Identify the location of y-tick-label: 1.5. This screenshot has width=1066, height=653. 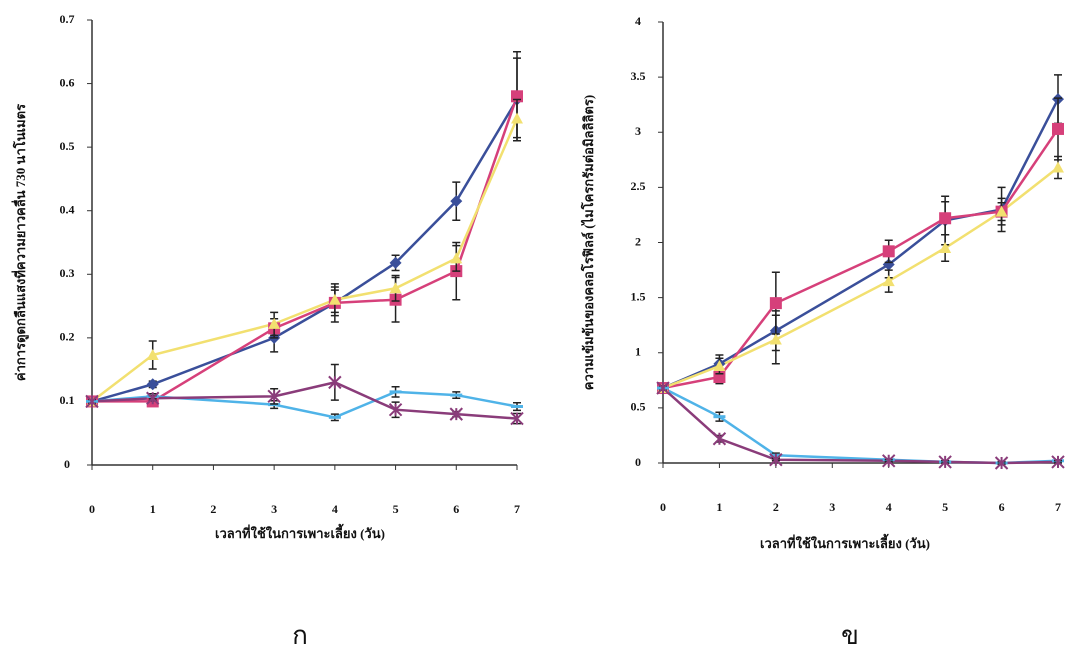
(638, 296).